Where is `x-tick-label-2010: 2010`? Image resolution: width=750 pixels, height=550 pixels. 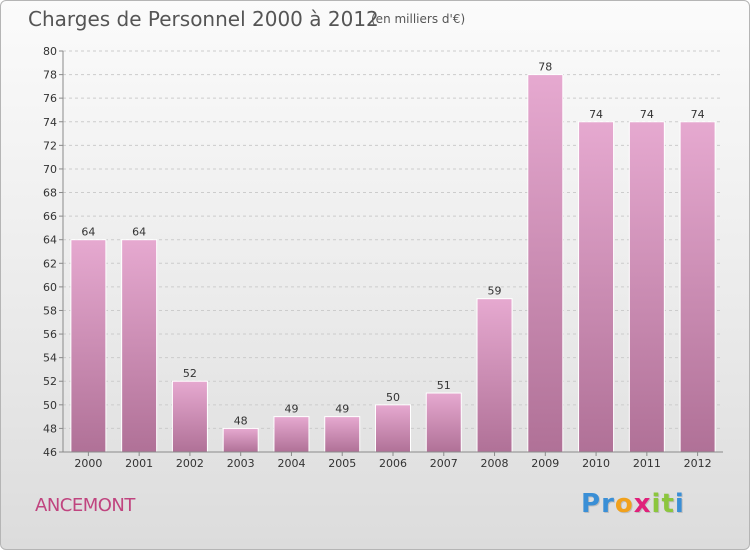 x-tick-label-2010: 2010 is located at coordinates (596, 463).